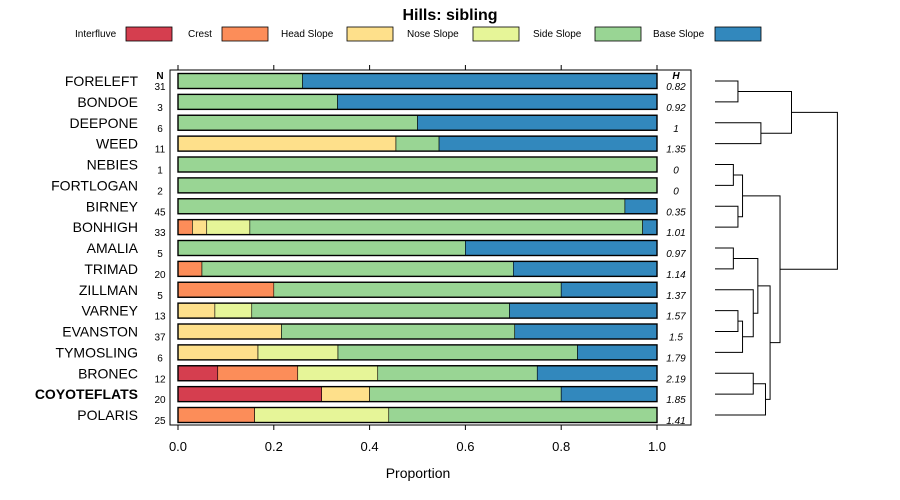  What do you see at coordinates (676, 358) in the screenshot?
I see `row-h-13: 1.79` at bounding box center [676, 358].